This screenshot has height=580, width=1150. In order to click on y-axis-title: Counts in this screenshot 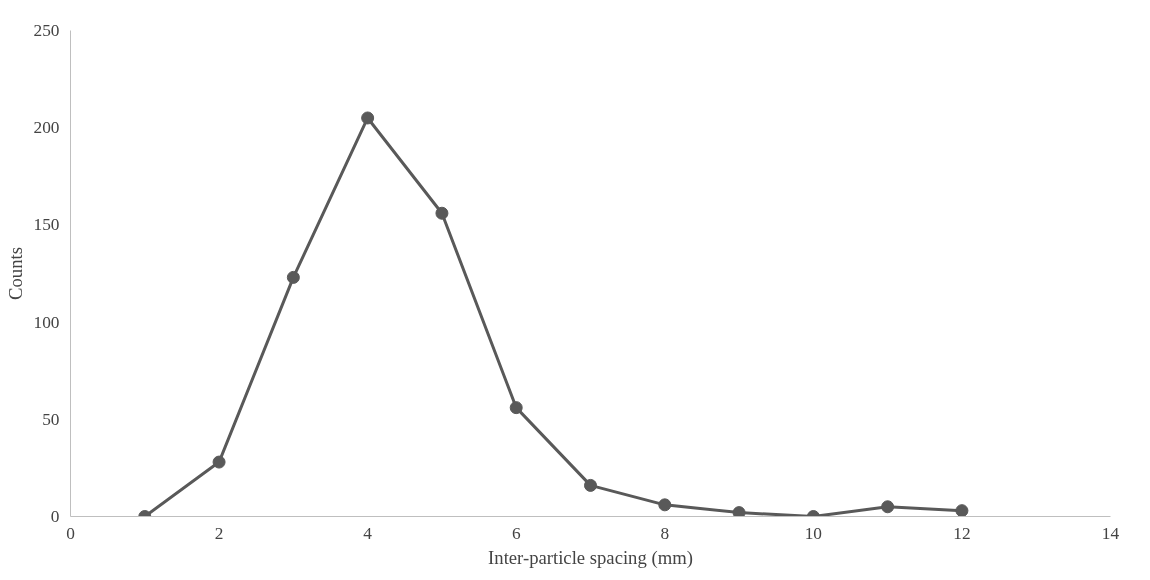, I will do `click(15, 273)`.